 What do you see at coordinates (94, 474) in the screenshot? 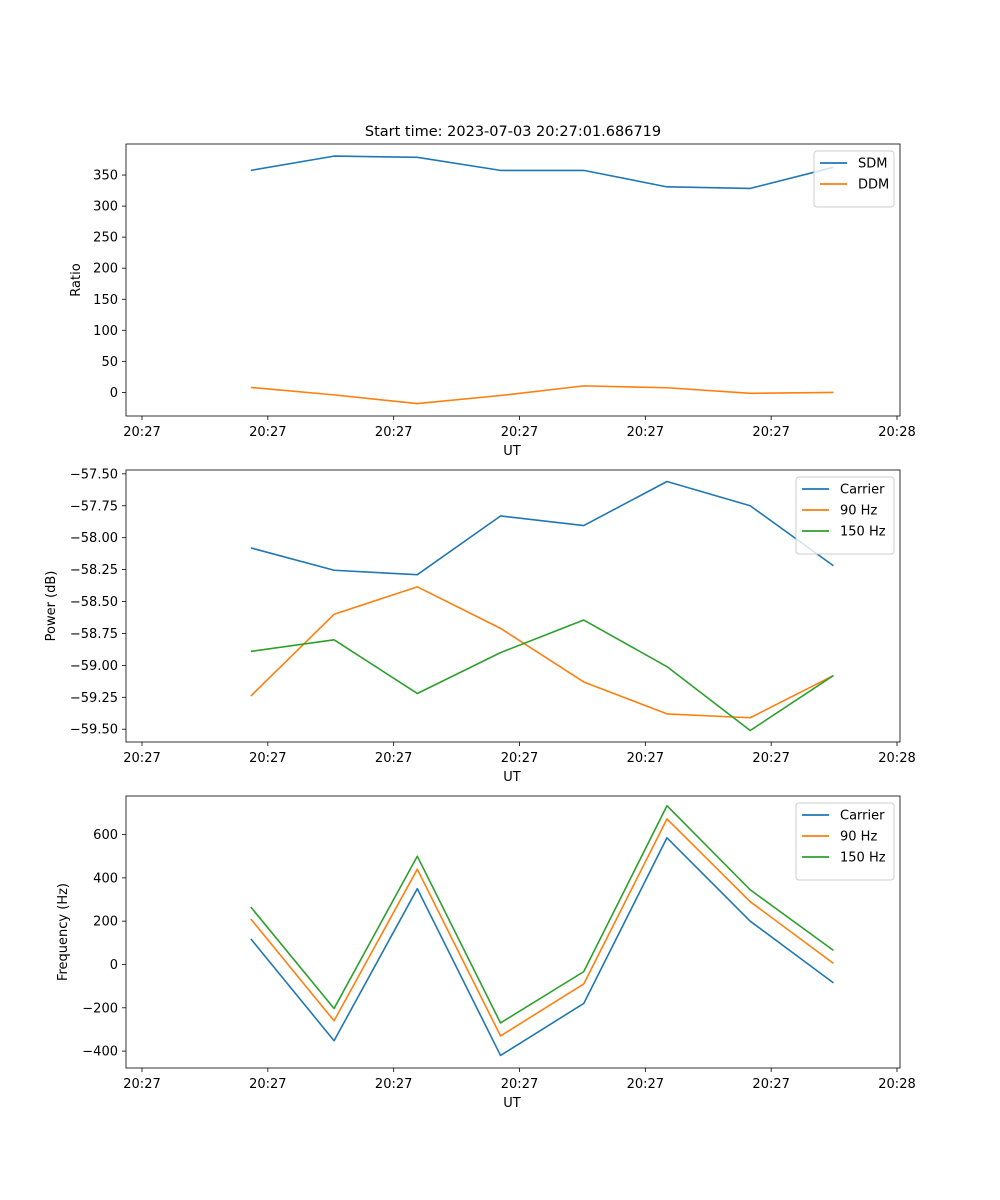
I see `y-tick-label: −57.50` at bounding box center [94, 474].